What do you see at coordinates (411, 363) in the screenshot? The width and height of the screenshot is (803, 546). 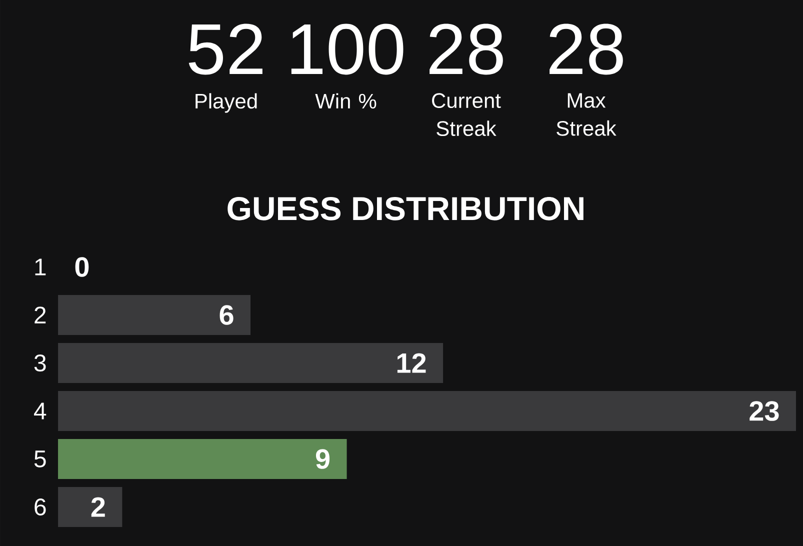 I see `data-label: 12` at bounding box center [411, 363].